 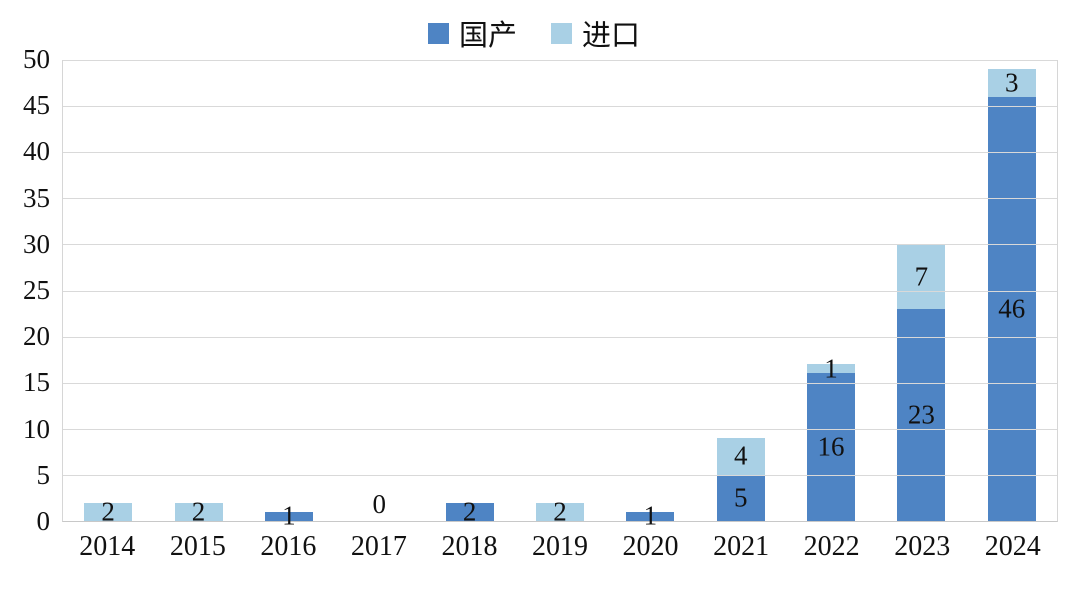 I want to click on legend-label-import: 进口, so click(x=611, y=36).